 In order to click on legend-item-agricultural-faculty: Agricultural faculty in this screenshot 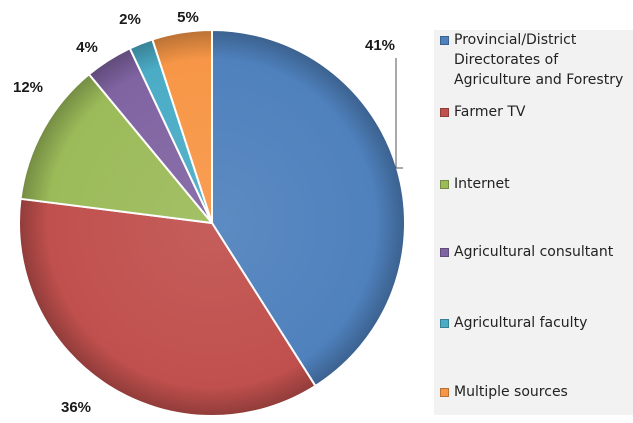, I will do `click(536, 323)`.